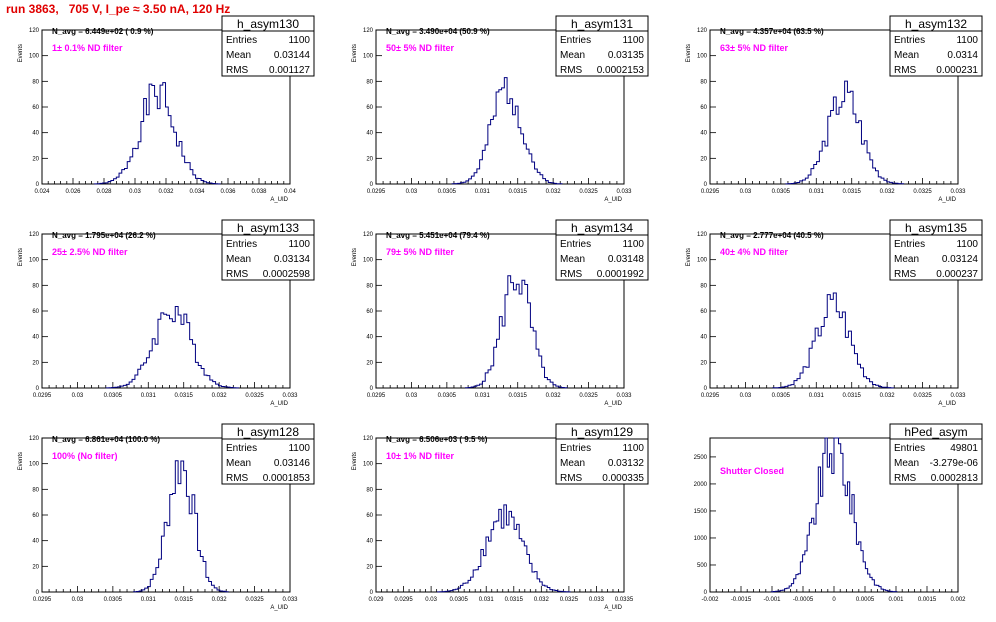  What do you see at coordinates (287, 274) in the screenshot?
I see `stats-value: 0.0002598` at bounding box center [287, 274].